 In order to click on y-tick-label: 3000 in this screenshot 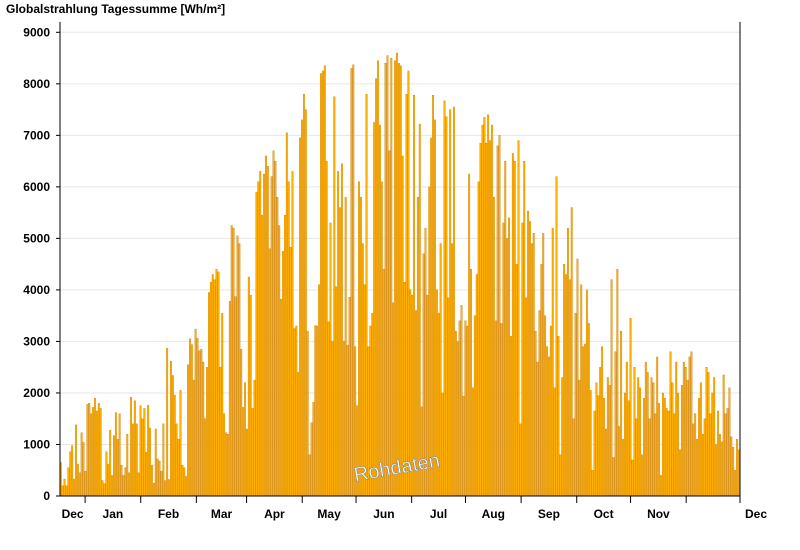, I will do `click(36, 341)`.